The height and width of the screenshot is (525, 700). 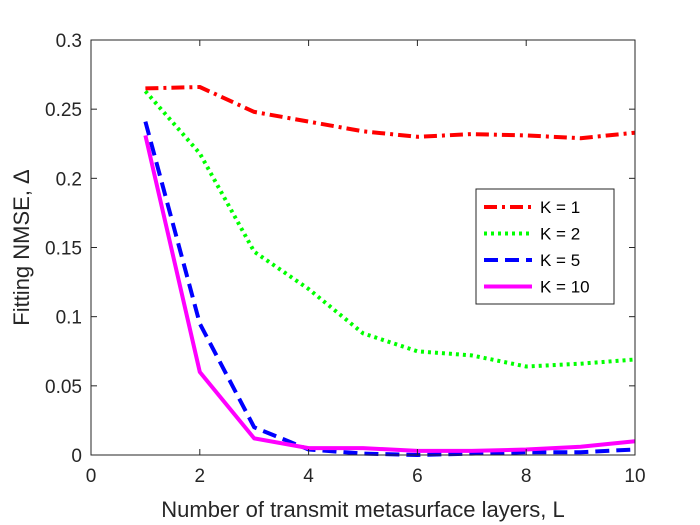 I want to click on y-tick-label: 0.05, so click(x=63, y=387).